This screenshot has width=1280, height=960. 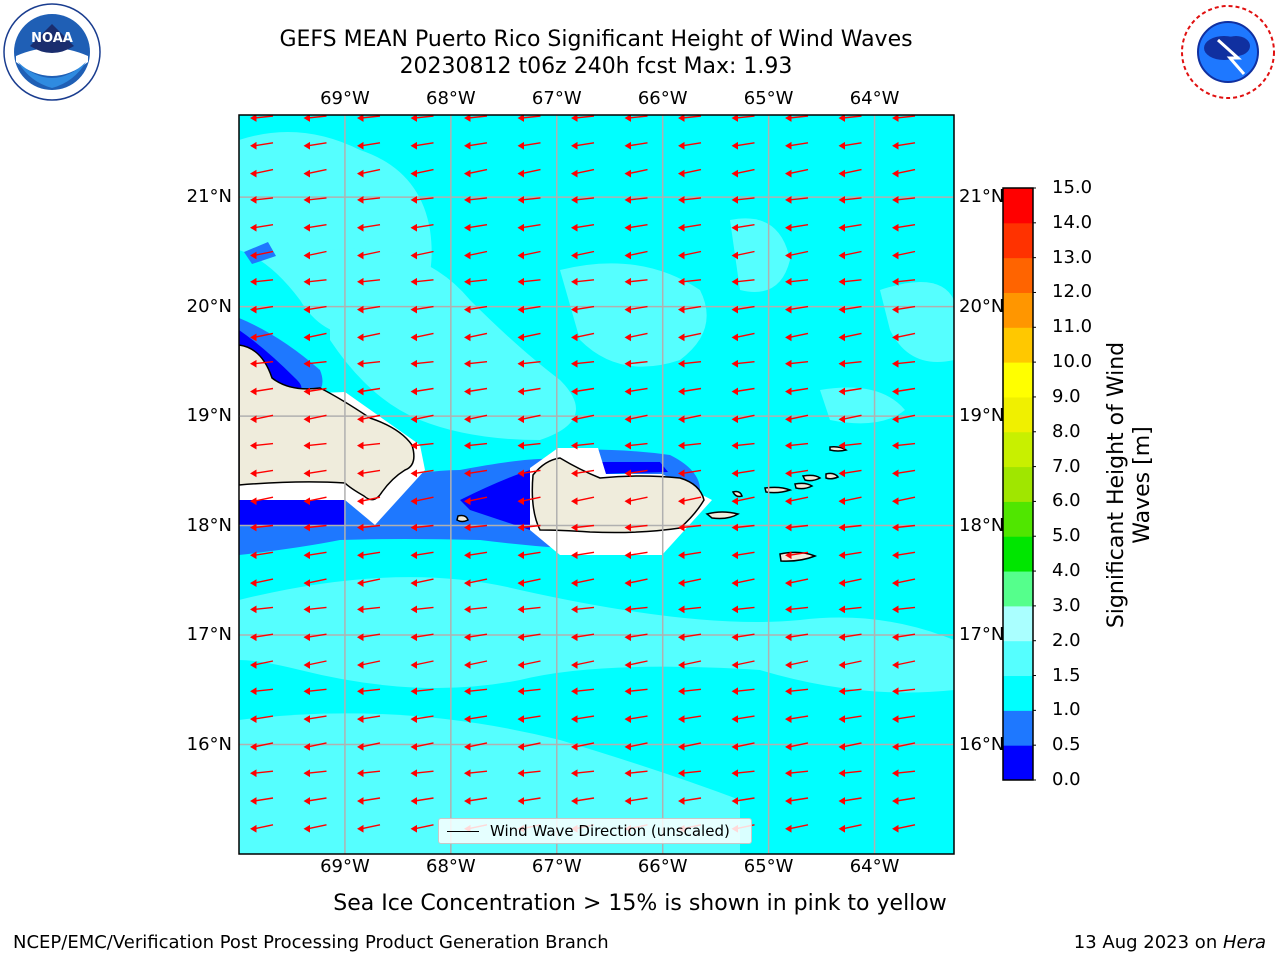 I want to click on colorbar-tick-label: 1.0, so click(x=1066, y=710).